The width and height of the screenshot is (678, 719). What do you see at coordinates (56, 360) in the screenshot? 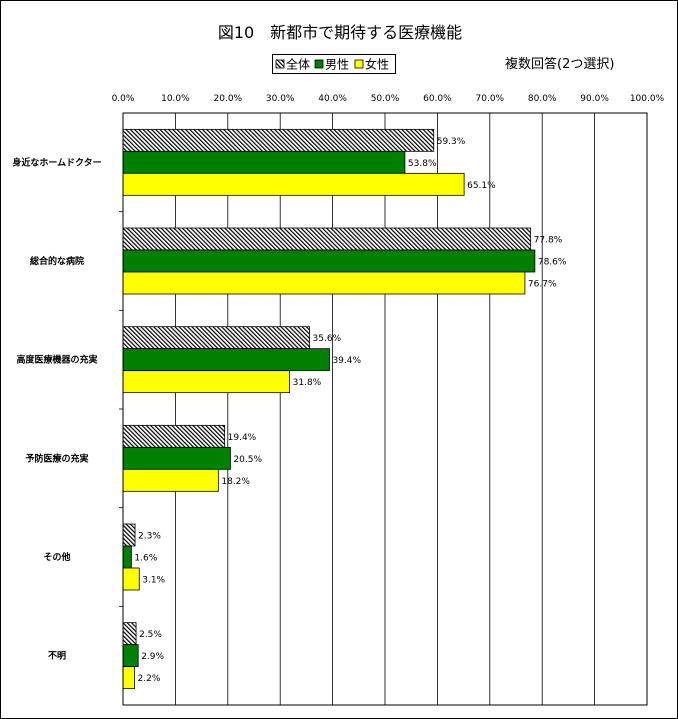
I see `category-label-2: 高度医療機器の充実` at bounding box center [56, 360].